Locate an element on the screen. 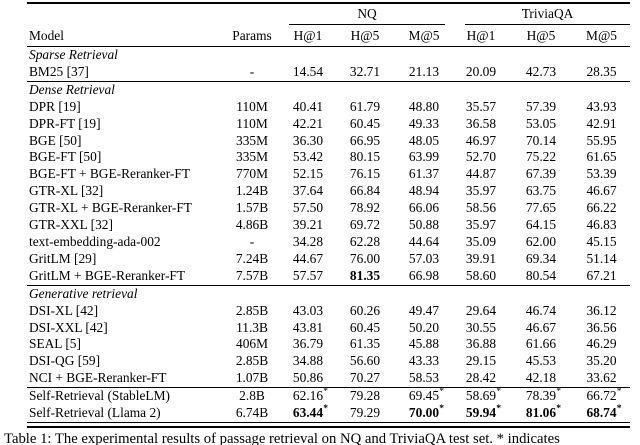 The height and width of the screenshot is (445, 640). metric-value: 43.81 is located at coordinates (308, 327).